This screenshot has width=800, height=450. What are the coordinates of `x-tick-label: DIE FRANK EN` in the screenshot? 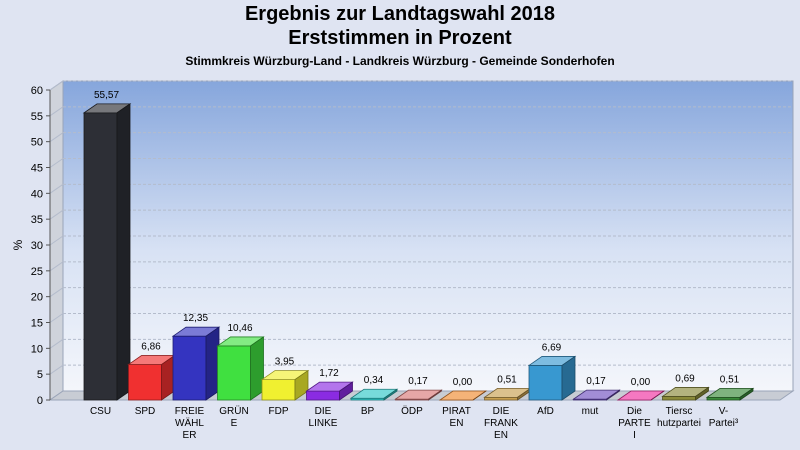 It's located at (501, 423).